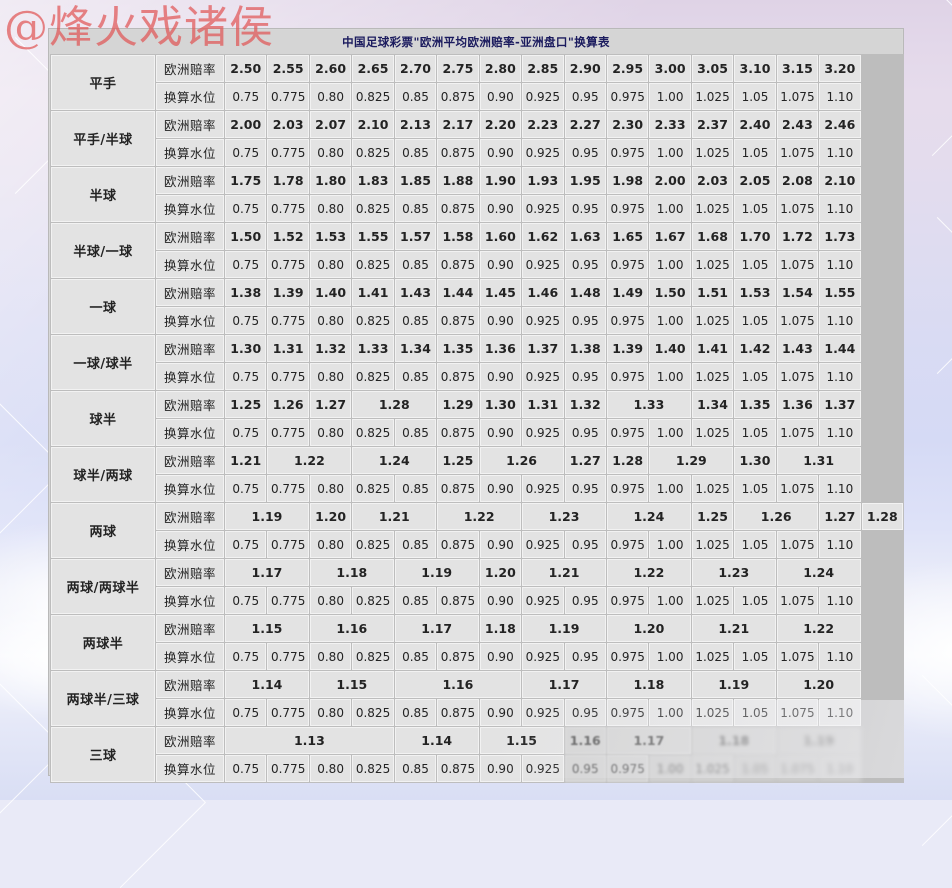 Image resolution: width=952 pixels, height=888 pixels. I want to click on odds-cell: 1.85, so click(415, 180).